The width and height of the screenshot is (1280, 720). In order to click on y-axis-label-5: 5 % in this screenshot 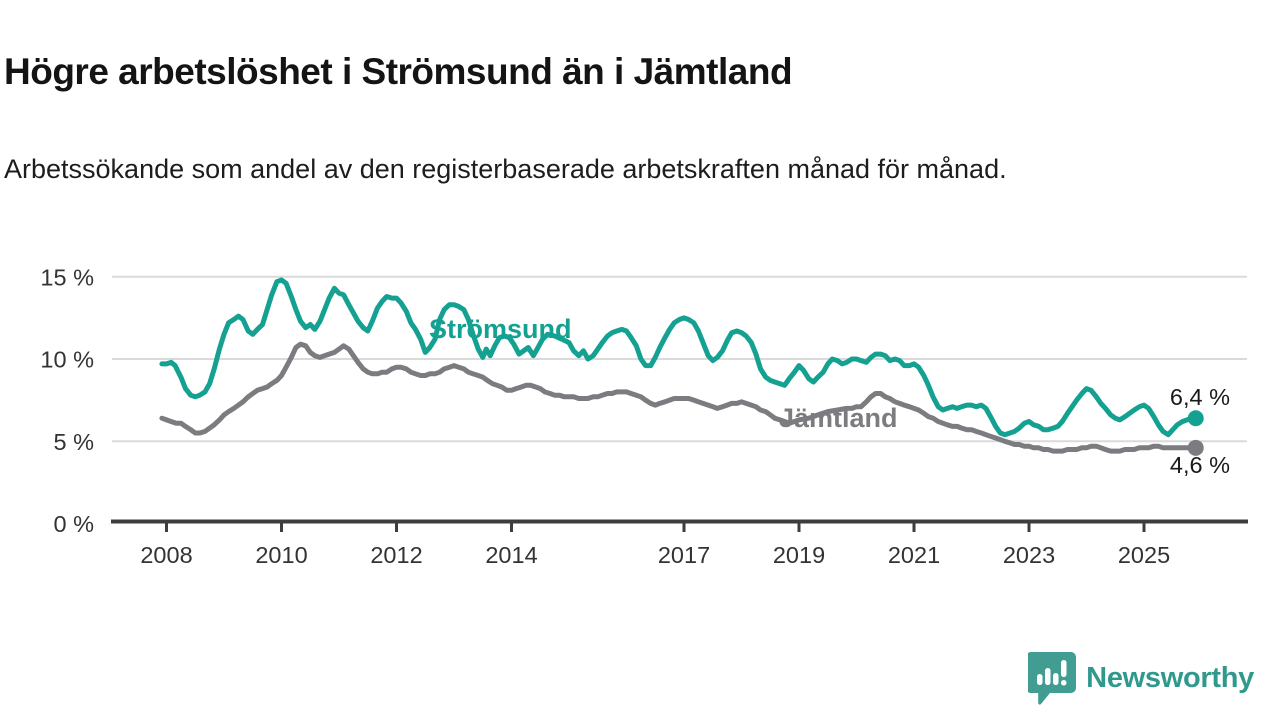, I will do `click(74, 442)`.